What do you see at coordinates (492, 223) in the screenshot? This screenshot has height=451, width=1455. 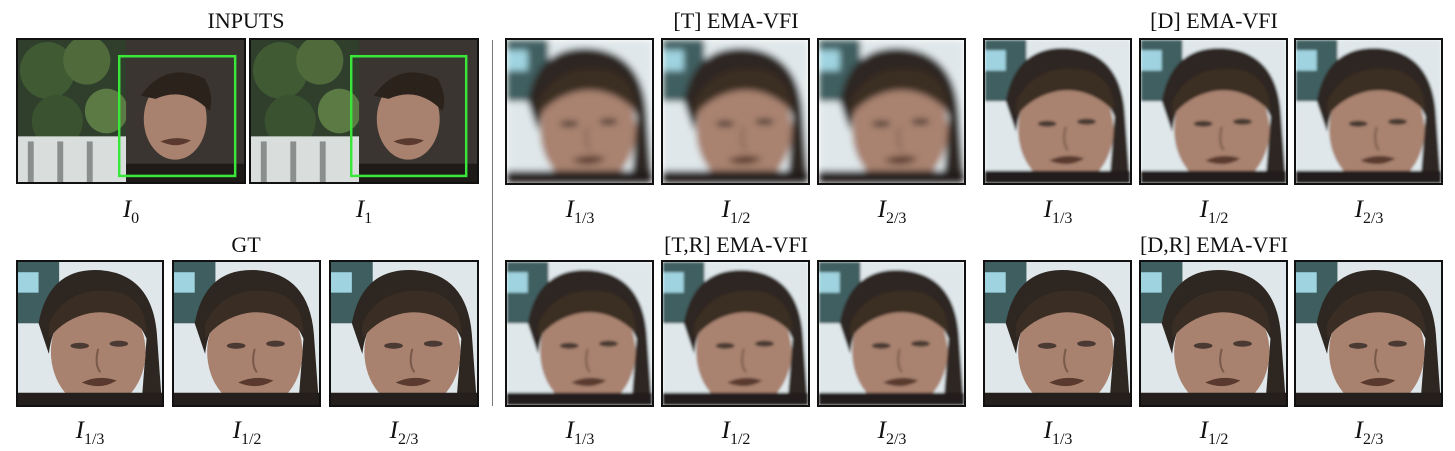 I see `section-divider` at bounding box center [492, 223].